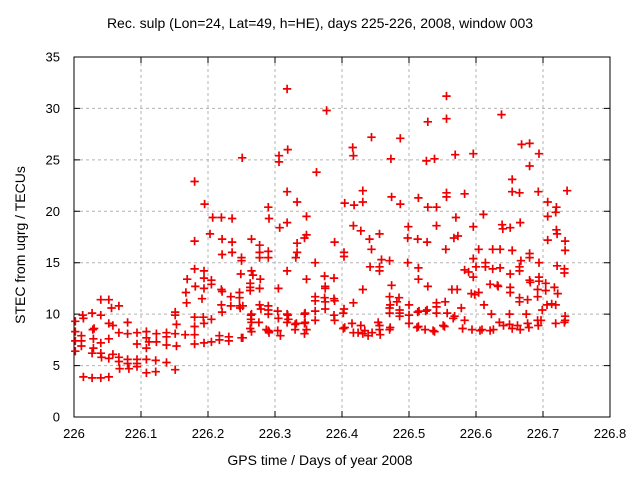 This screenshot has height=480, width=640. I want to click on x-tick-label: 226.7, so click(543, 433).